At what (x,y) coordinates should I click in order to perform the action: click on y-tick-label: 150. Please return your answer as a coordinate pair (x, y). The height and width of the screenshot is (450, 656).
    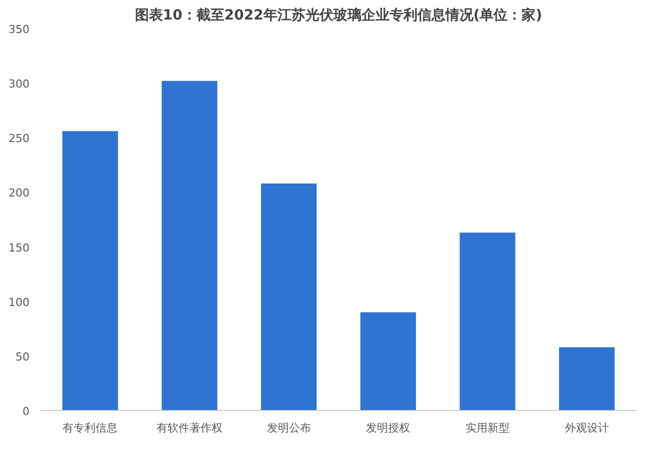
    Looking at the image, I should click on (19, 247).